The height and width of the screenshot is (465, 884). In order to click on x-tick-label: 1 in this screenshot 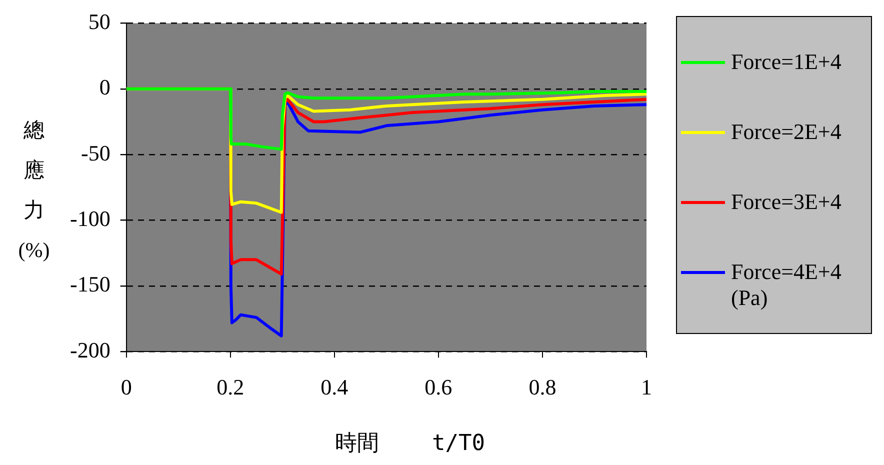, I will do `click(646, 387)`.